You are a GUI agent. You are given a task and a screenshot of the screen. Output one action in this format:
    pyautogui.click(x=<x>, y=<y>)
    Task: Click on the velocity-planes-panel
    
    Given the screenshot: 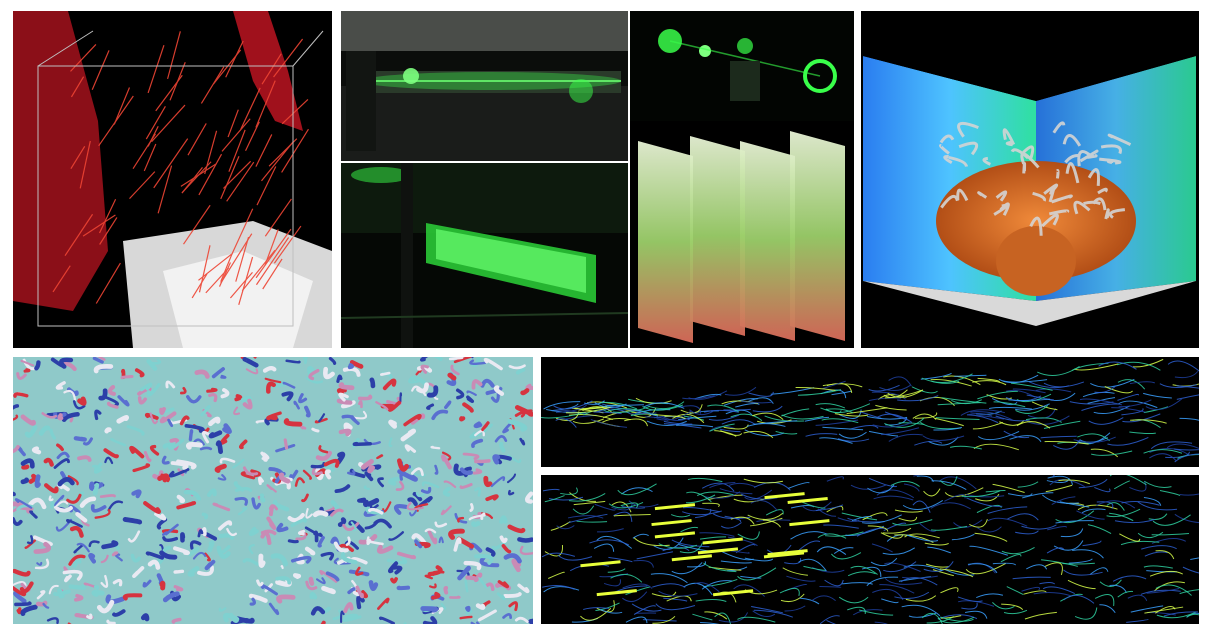 What is the action you would take?
    pyautogui.click(x=742, y=234)
    